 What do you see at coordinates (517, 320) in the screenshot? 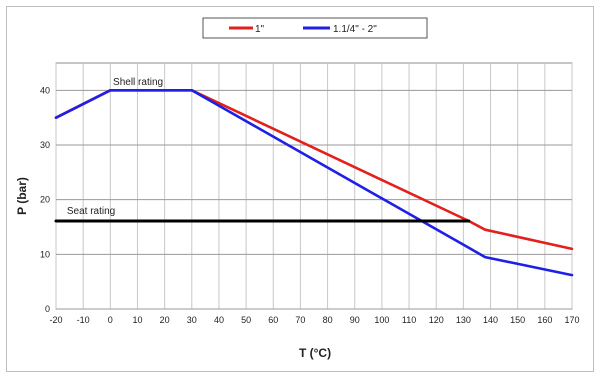
I see `x-tick-label: 150` at bounding box center [517, 320].